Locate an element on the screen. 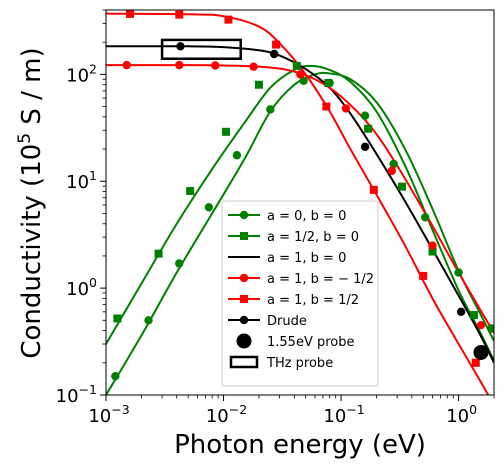  thz-probe-box is located at coordinates (201, 49).